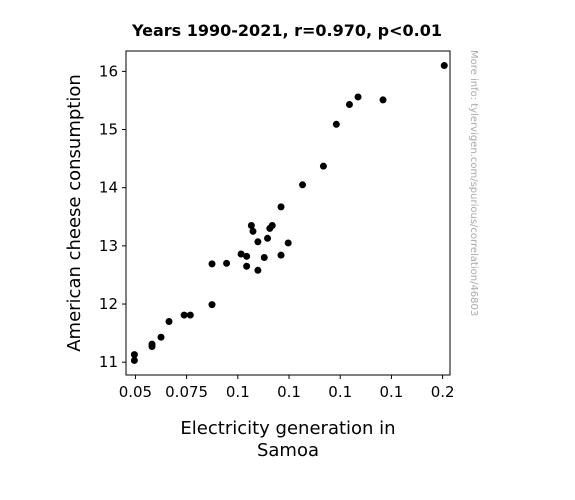 This screenshot has width=575, height=500. Describe the element at coordinates (288, 450) in the screenshot. I see `x-axis-label-line-2: Samoa` at that location.